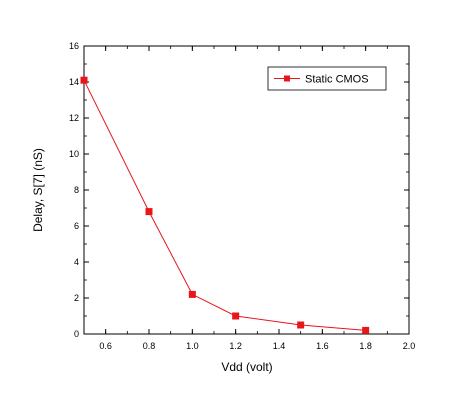 Image resolution: width=475 pixels, height=400 pixels. I want to click on x-tick-label: 1.0, so click(192, 346).